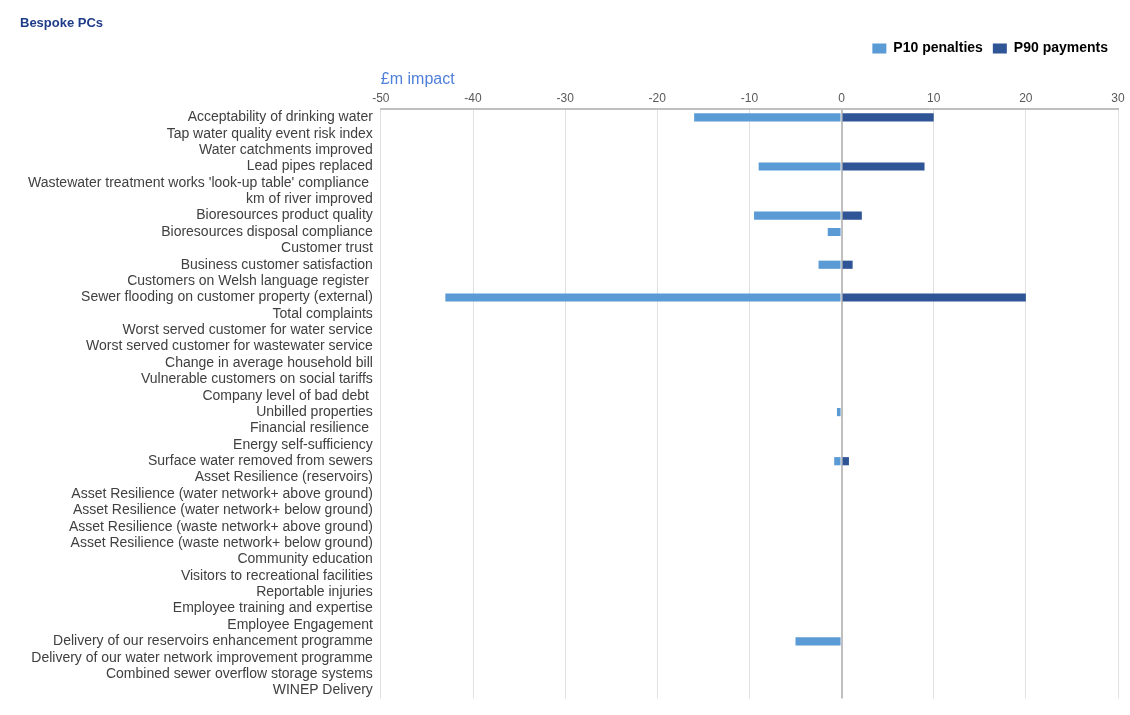 The height and width of the screenshot is (715, 1130). What do you see at coordinates (473, 98) in the screenshot?
I see `x-tick-label: -40` at bounding box center [473, 98].